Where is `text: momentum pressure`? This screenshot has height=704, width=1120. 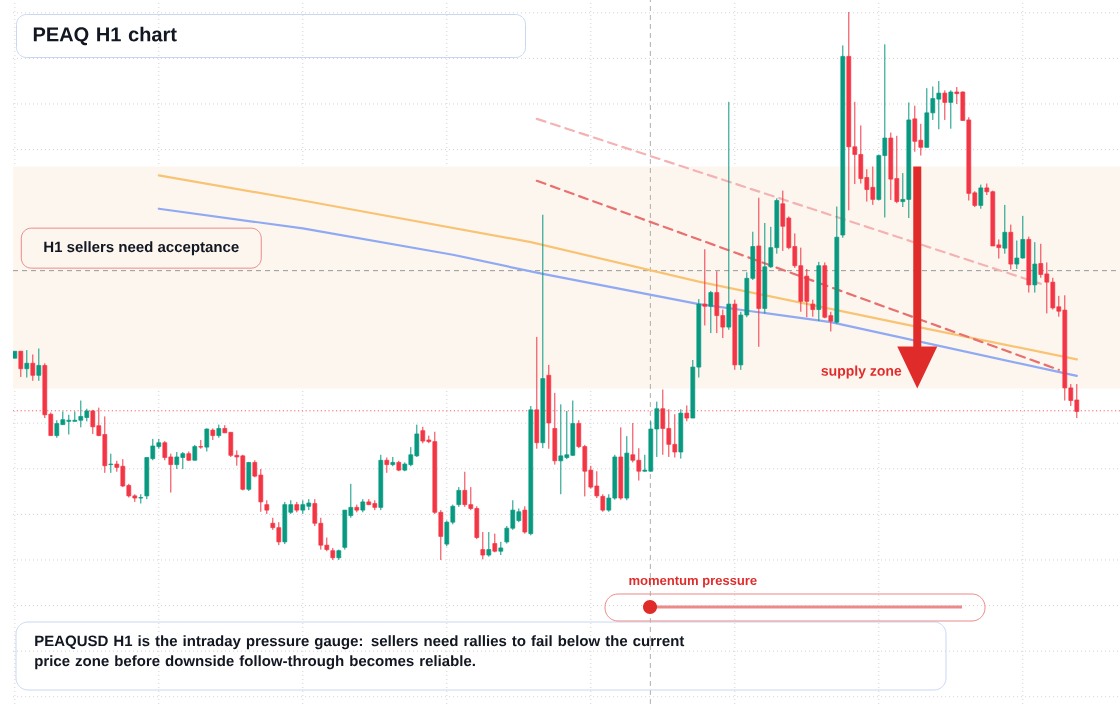 text: momentum pressure is located at coordinates (693, 582).